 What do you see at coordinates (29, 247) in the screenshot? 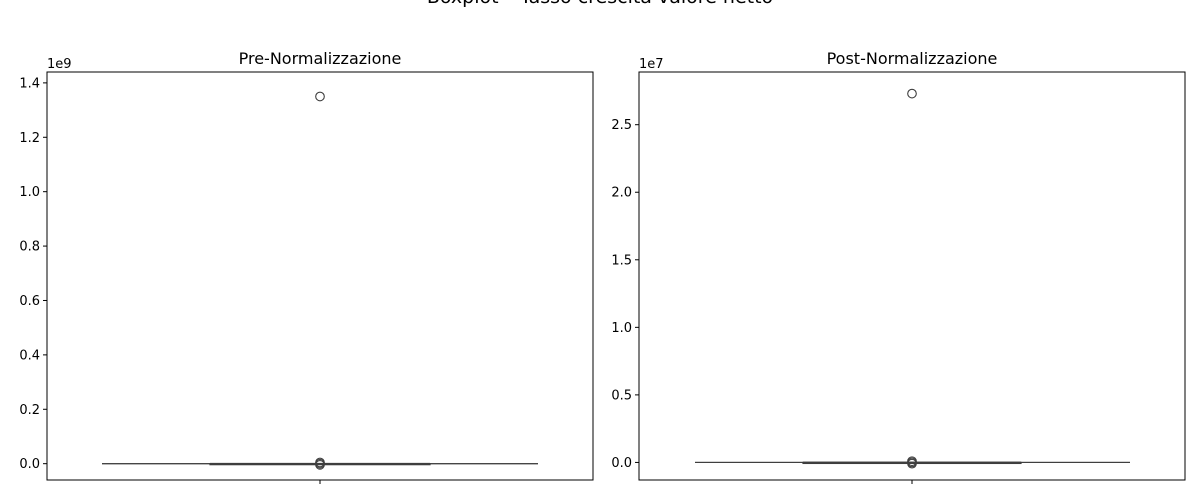
I see `y-tick-label: 0.8` at bounding box center [29, 247].